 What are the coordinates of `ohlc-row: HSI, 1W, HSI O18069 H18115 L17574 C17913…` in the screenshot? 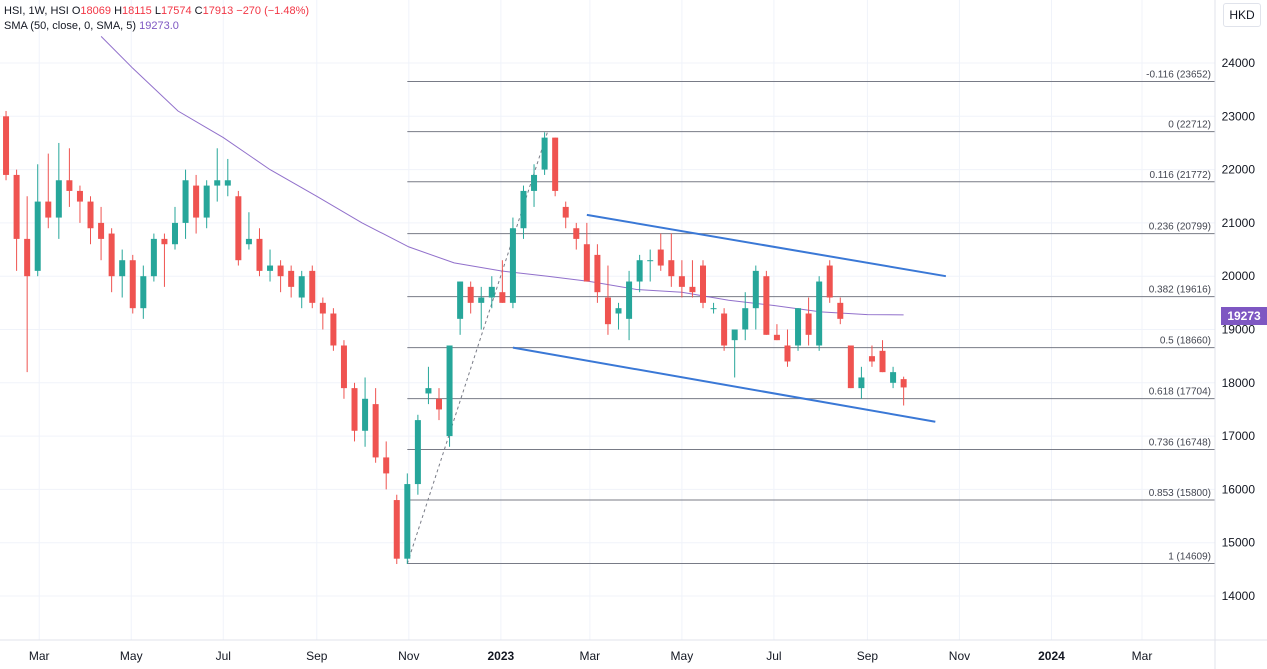 It's located at (156, 11).